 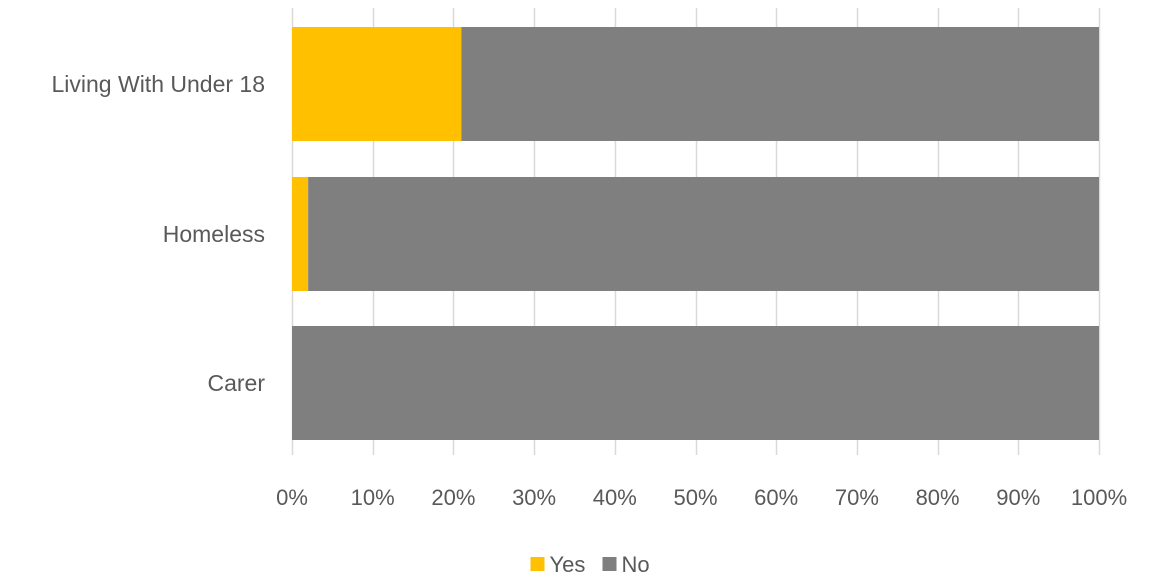 What do you see at coordinates (695, 383) in the screenshot?
I see `bar-no-carer` at bounding box center [695, 383].